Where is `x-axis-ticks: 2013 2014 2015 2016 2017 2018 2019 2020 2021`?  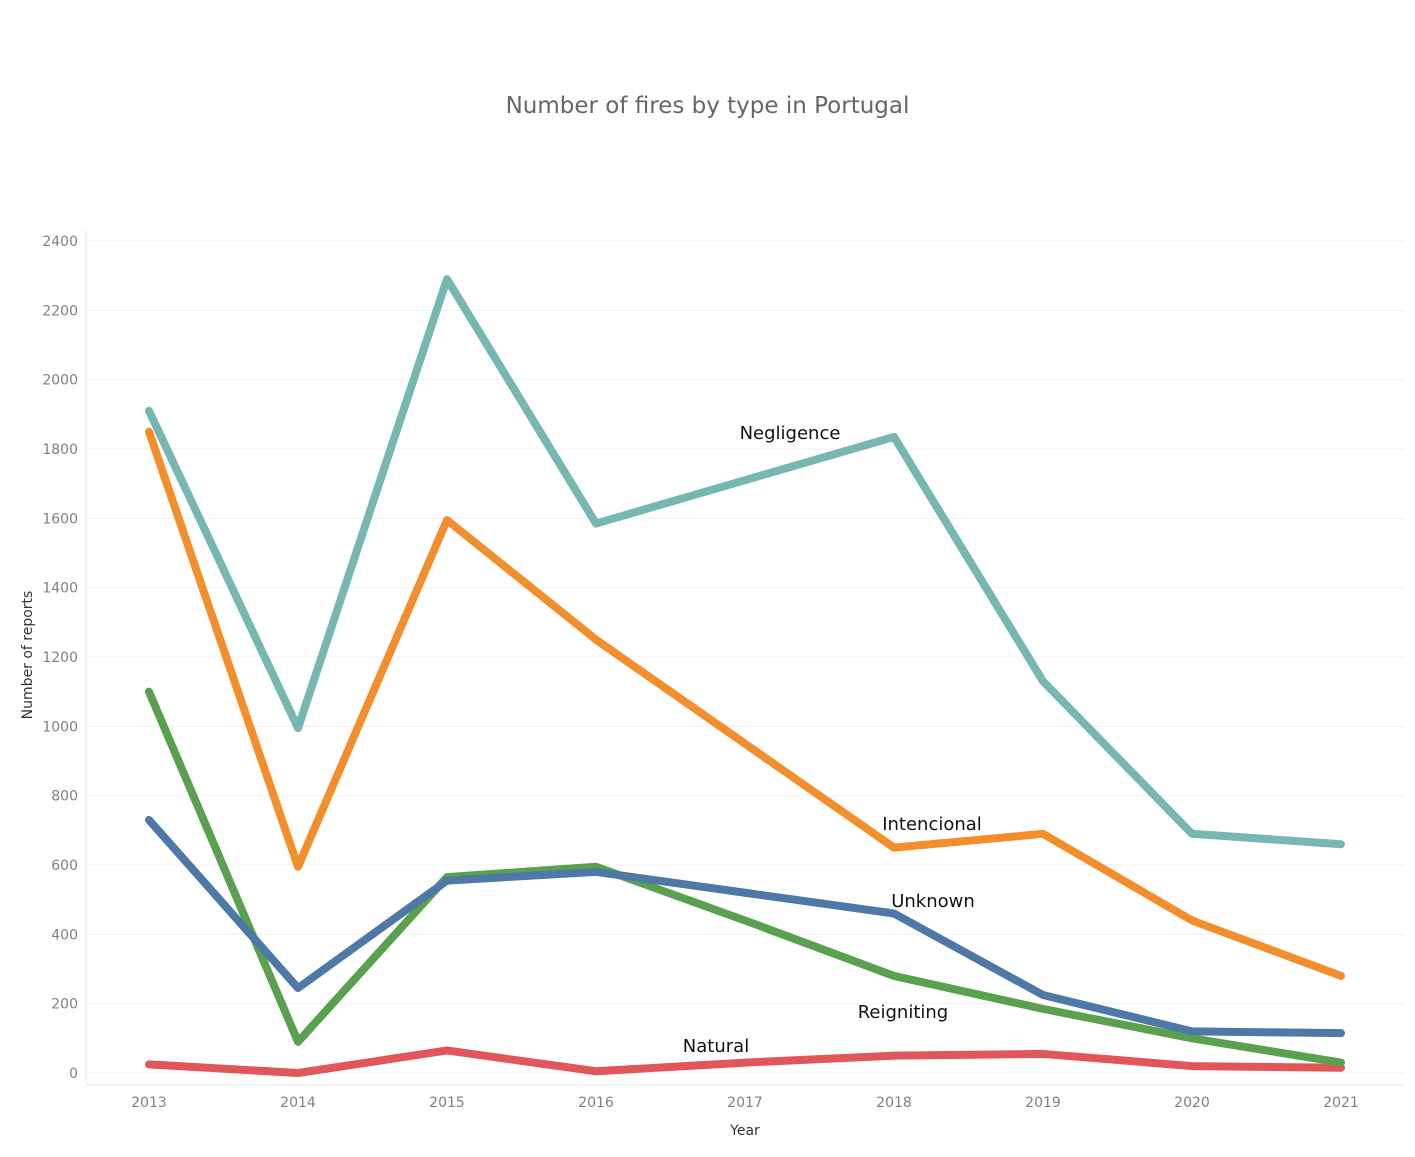 x-axis-ticks: 2013 2014 2015 2016 2017 2018 2019 2020 2021 is located at coordinates (745, 1103).